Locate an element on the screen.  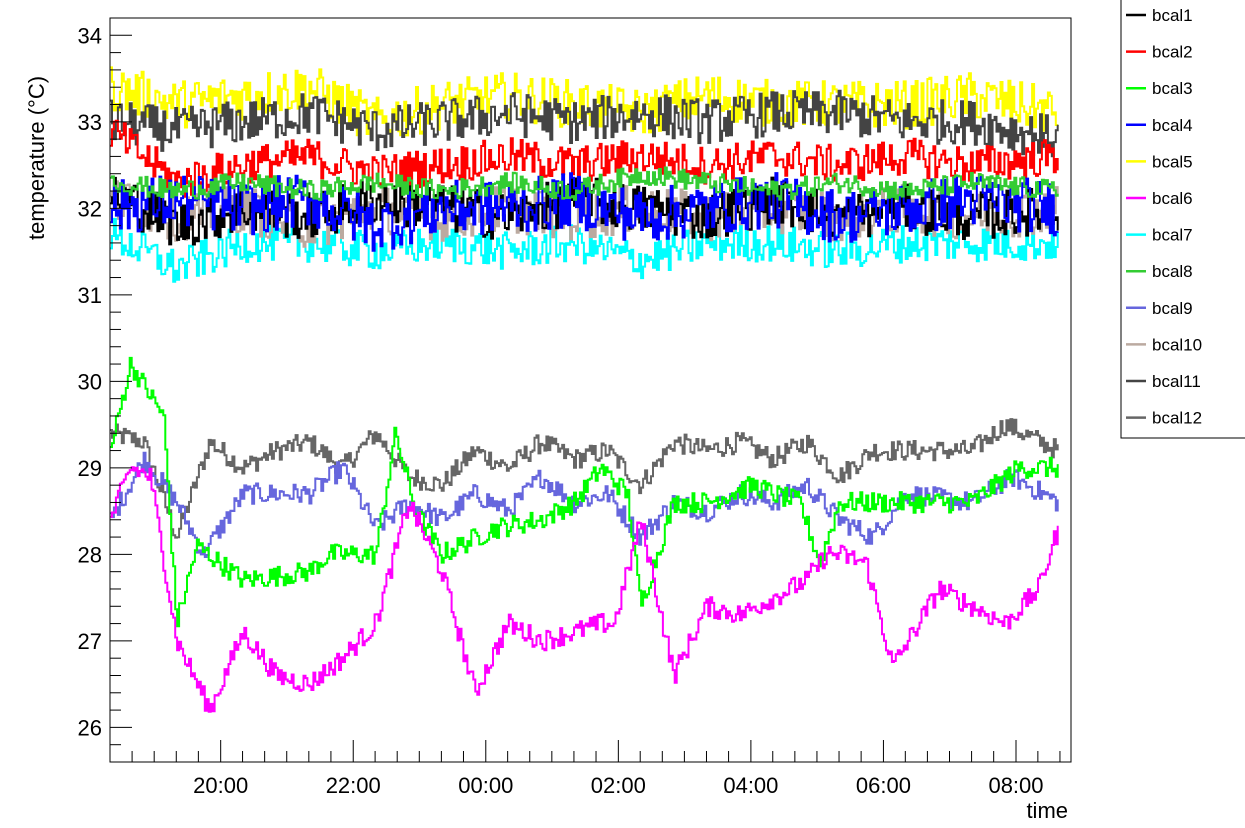
y-tick-label: 32 is located at coordinates (90, 208).